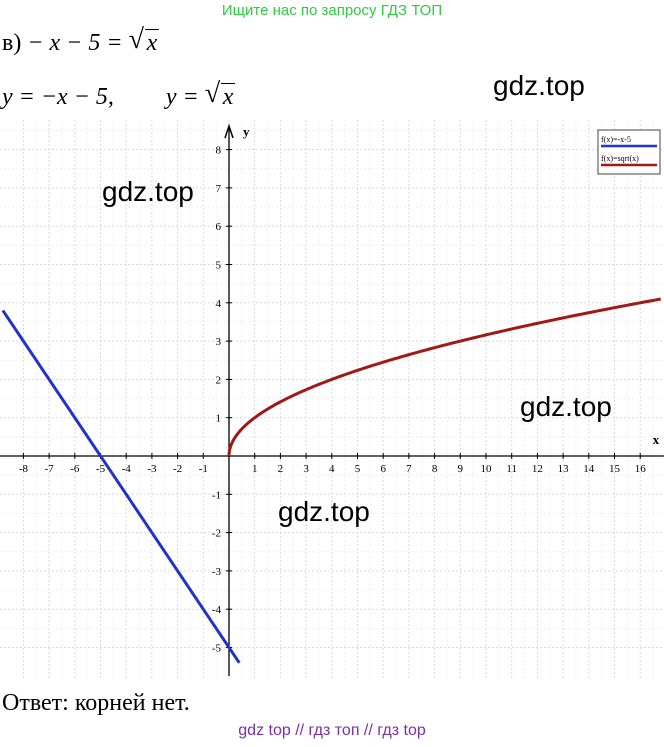 This screenshot has height=747, width=664. What do you see at coordinates (219, 342) in the screenshot?
I see `y-tick-label: 3` at bounding box center [219, 342].